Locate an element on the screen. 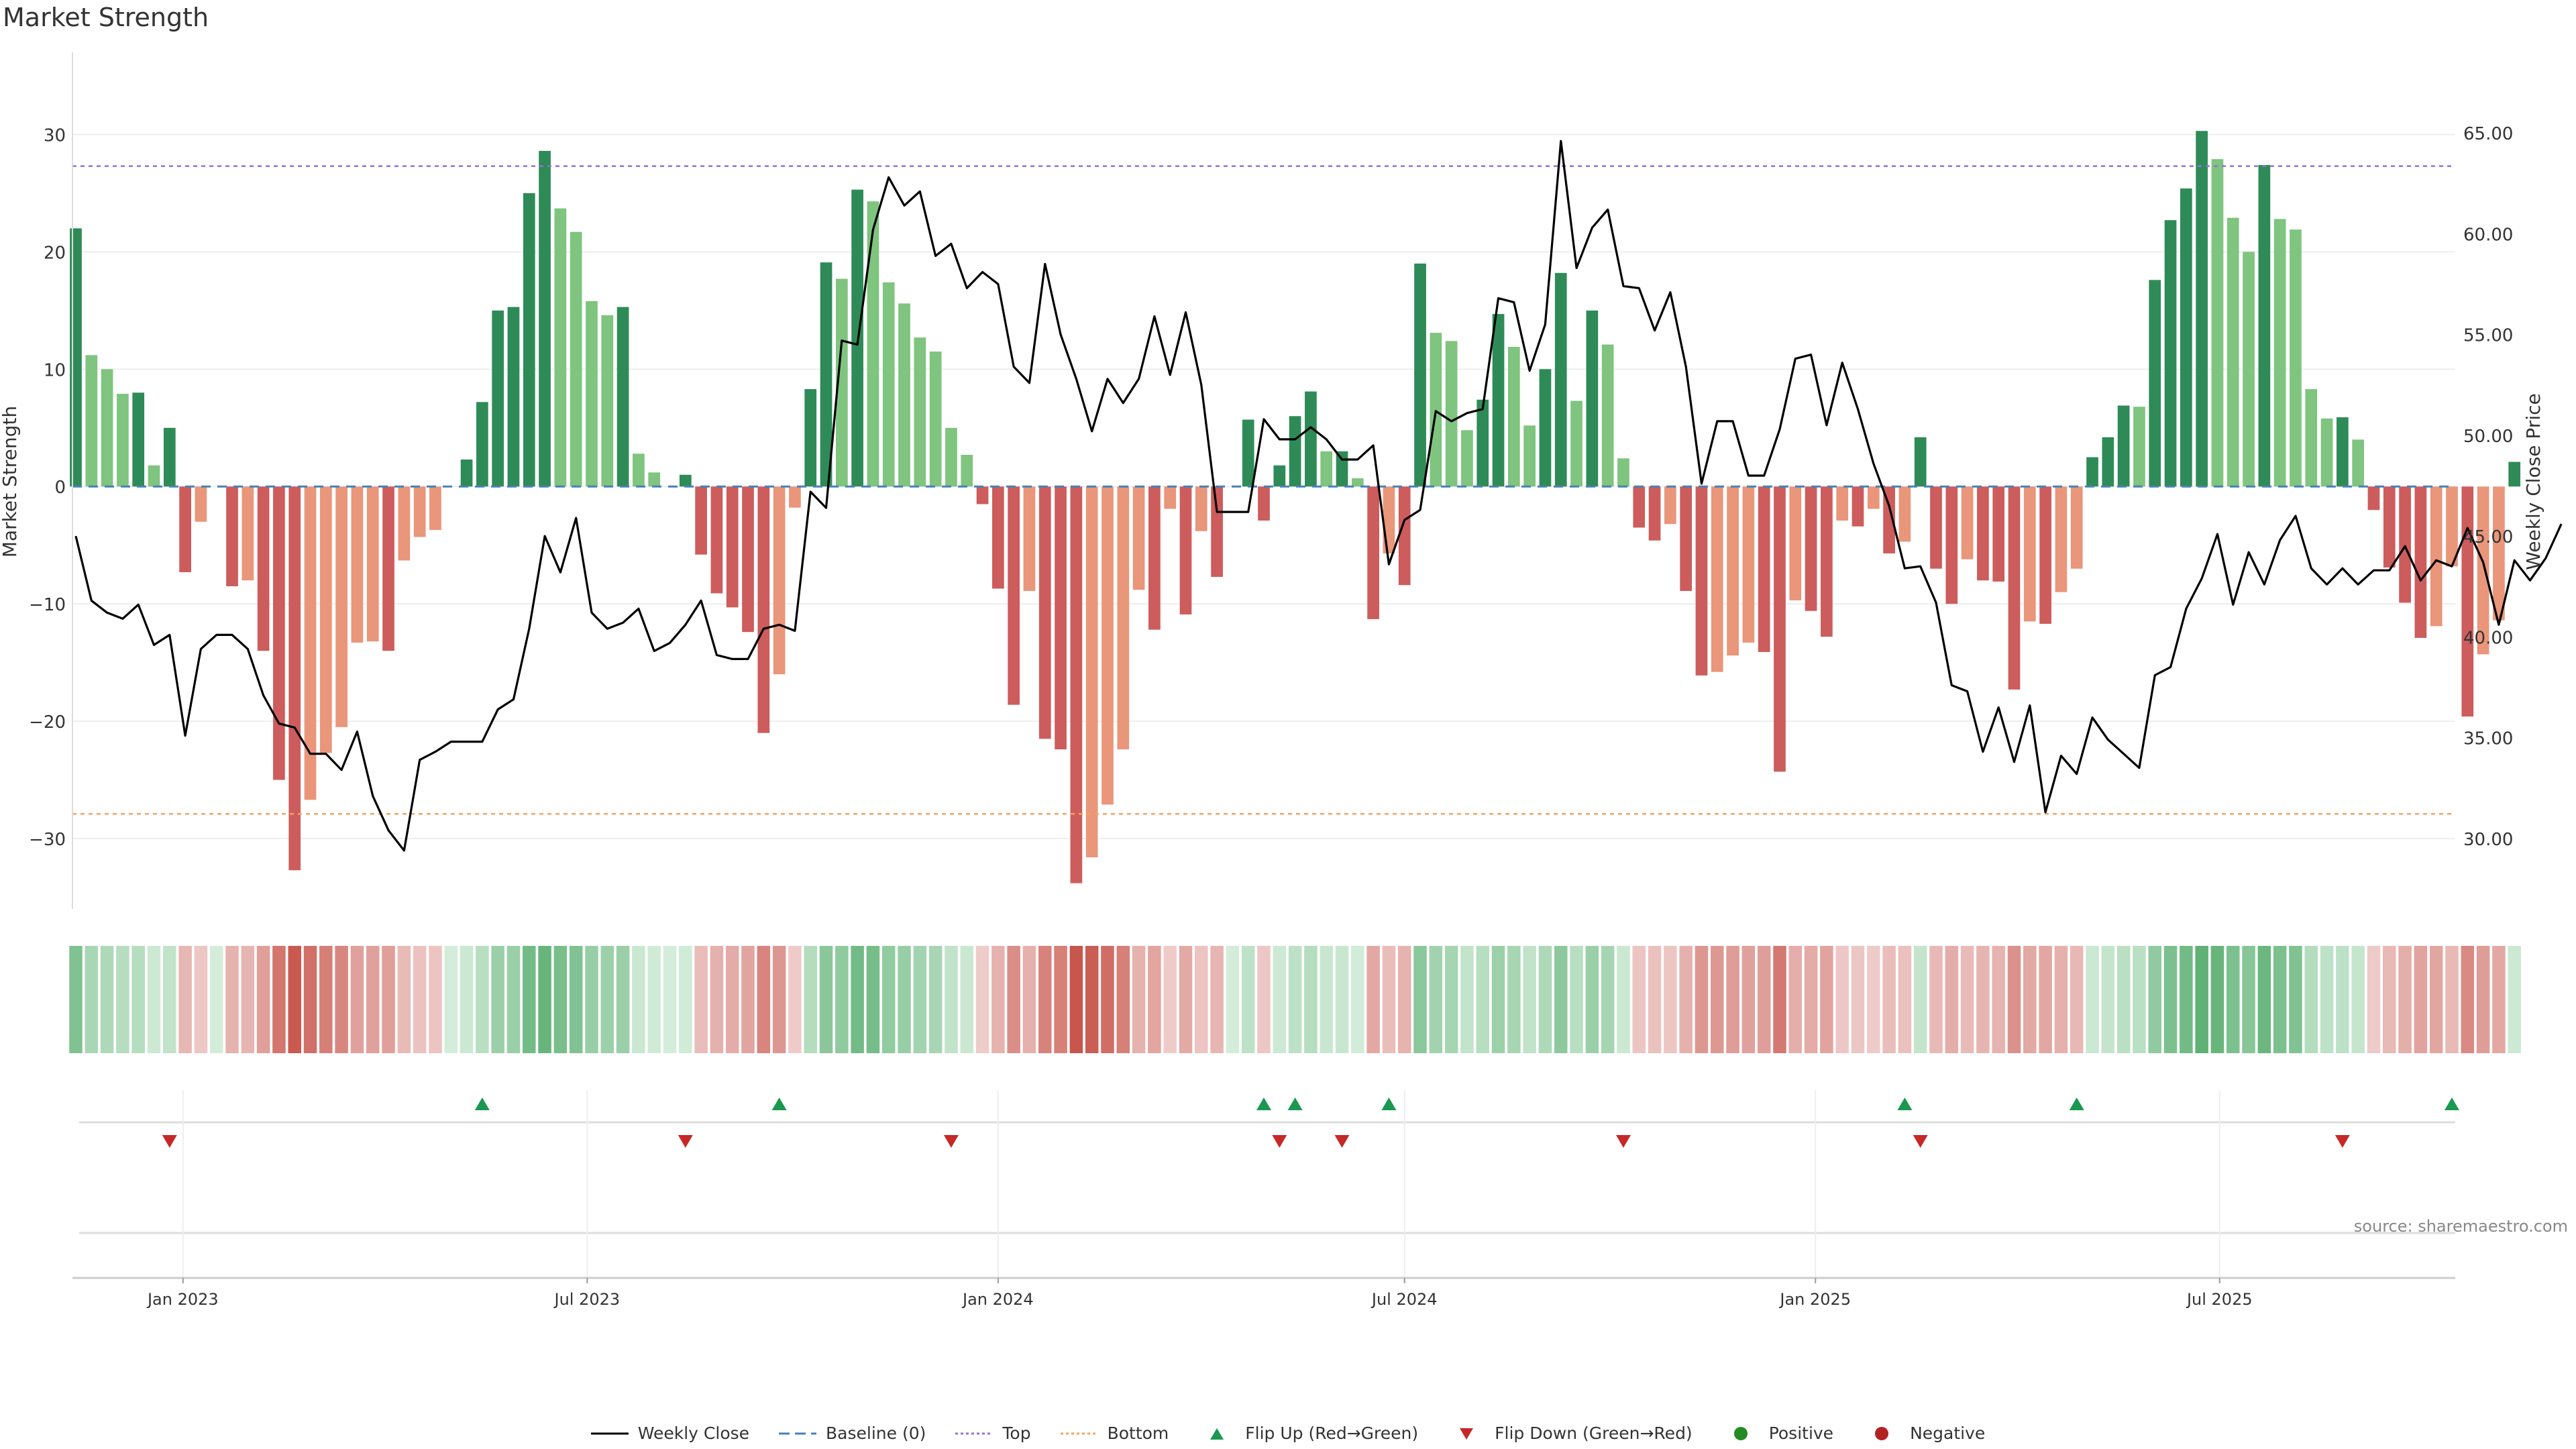  x-tick-label: Jan 2023 is located at coordinates (182, 1299).